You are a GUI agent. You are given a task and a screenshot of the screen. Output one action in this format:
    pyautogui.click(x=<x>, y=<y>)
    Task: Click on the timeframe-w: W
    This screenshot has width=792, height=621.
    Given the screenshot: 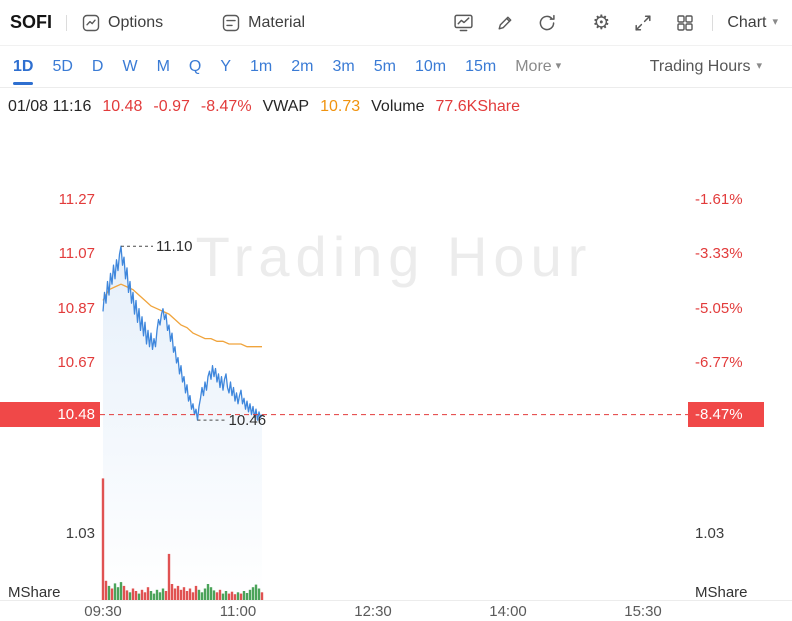 What is the action you would take?
    pyautogui.click(x=129, y=67)
    